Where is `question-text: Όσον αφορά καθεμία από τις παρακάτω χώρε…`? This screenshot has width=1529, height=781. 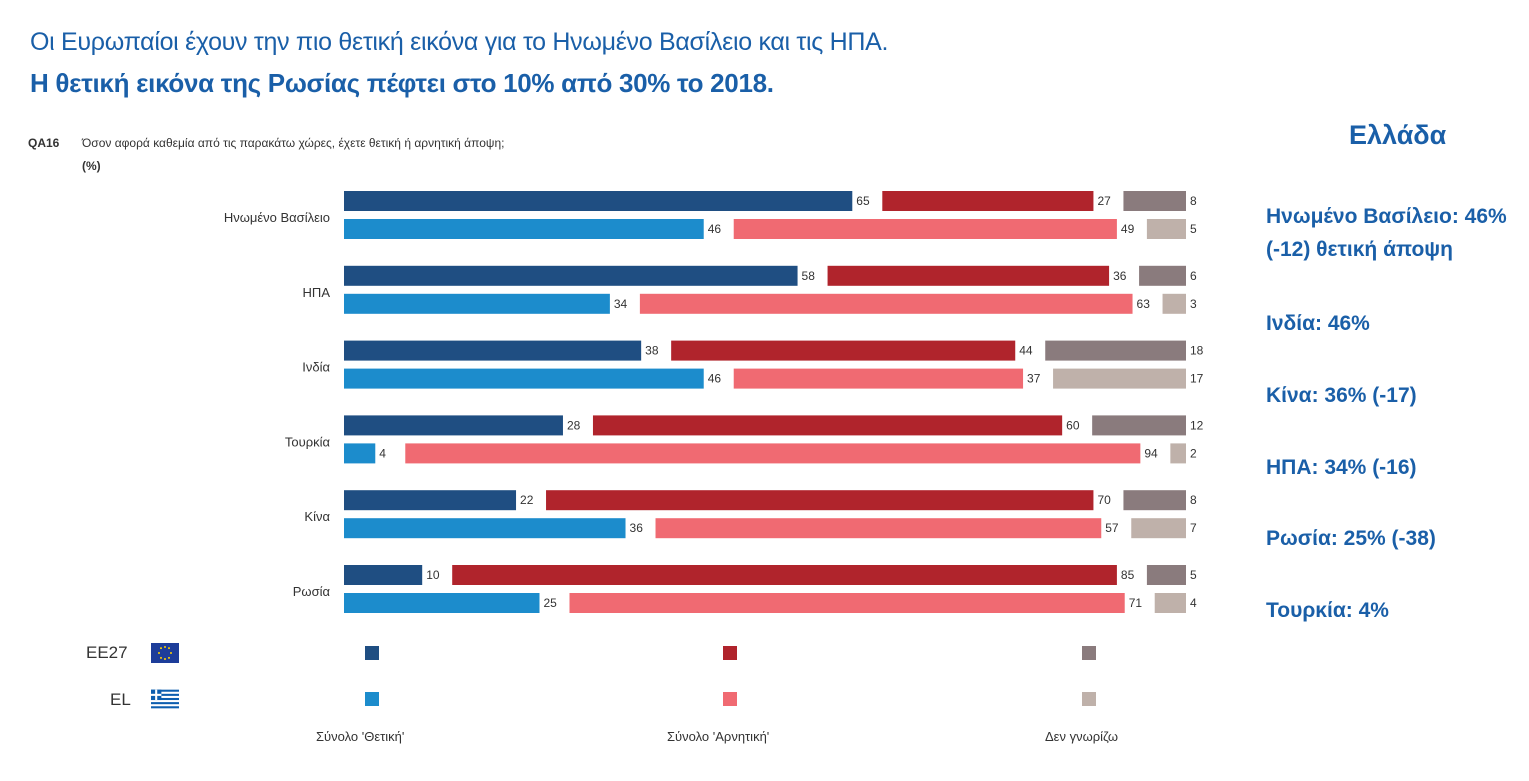 question-text: Όσον αφορά καθεμία από τις παρακάτω χώρε… is located at coordinates (293, 143).